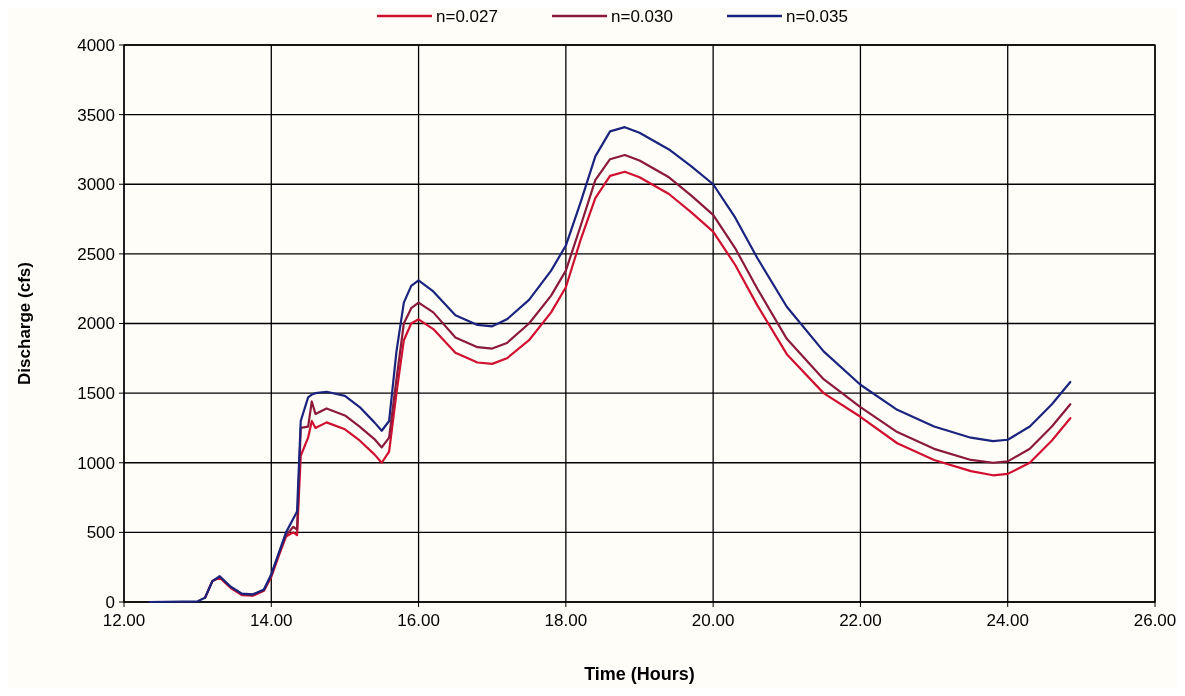  Describe the element at coordinates (639, 674) in the screenshot. I see `x-axis-title: Time (Hours)` at that location.